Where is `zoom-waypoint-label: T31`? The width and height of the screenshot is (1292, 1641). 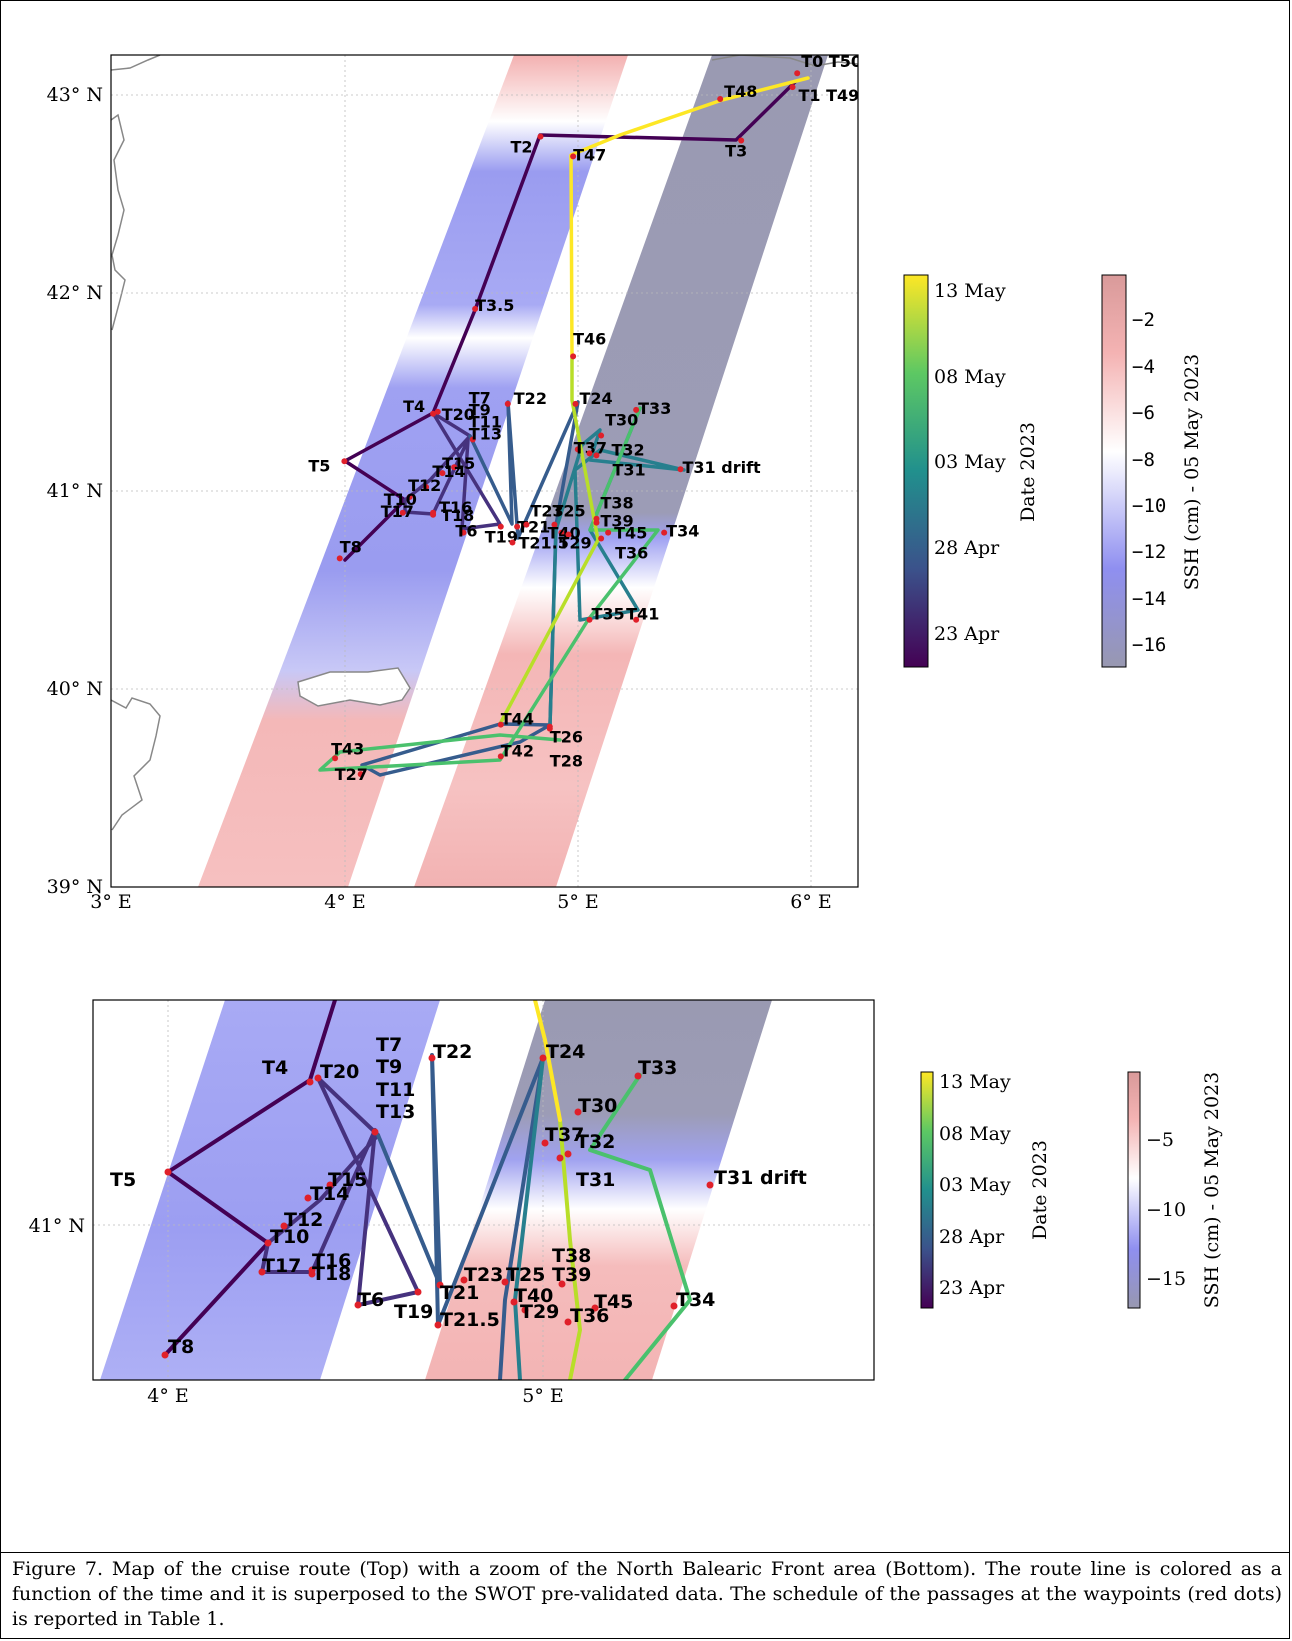 zoom-waypoint-label: T31 is located at coordinates (595, 1180).